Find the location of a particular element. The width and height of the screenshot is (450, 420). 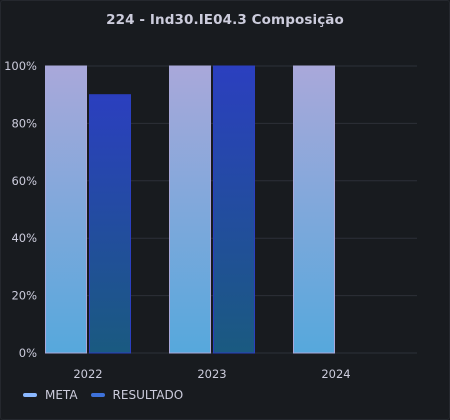

legend-item-meta: META is located at coordinates (50, 395).